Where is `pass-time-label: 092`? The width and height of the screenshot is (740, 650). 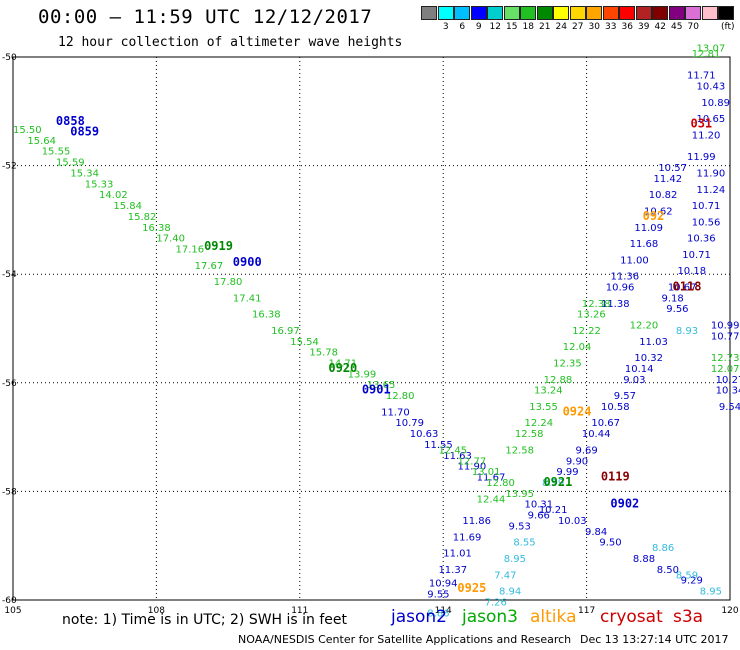
pass-time-label: 092 is located at coordinates (654, 216).